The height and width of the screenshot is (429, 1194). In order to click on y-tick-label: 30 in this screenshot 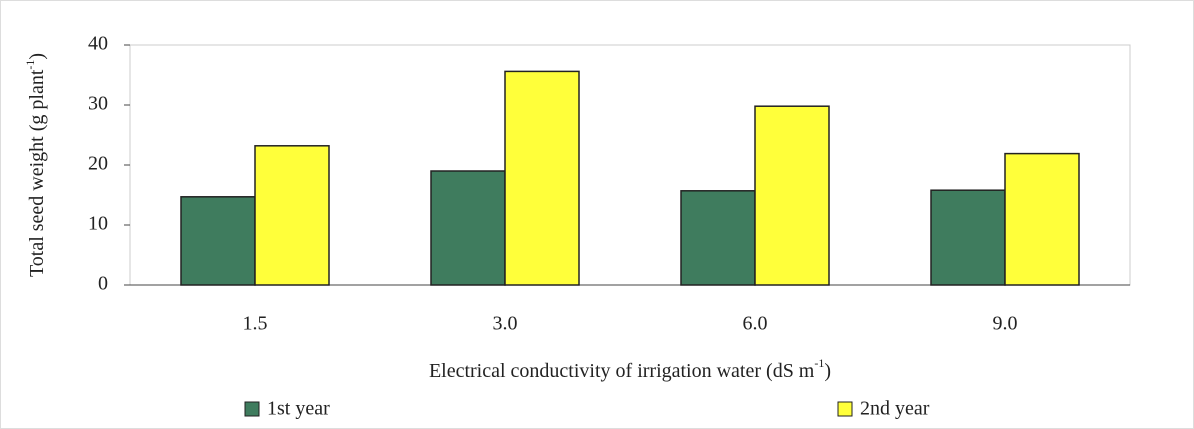, I will do `click(98, 104)`.